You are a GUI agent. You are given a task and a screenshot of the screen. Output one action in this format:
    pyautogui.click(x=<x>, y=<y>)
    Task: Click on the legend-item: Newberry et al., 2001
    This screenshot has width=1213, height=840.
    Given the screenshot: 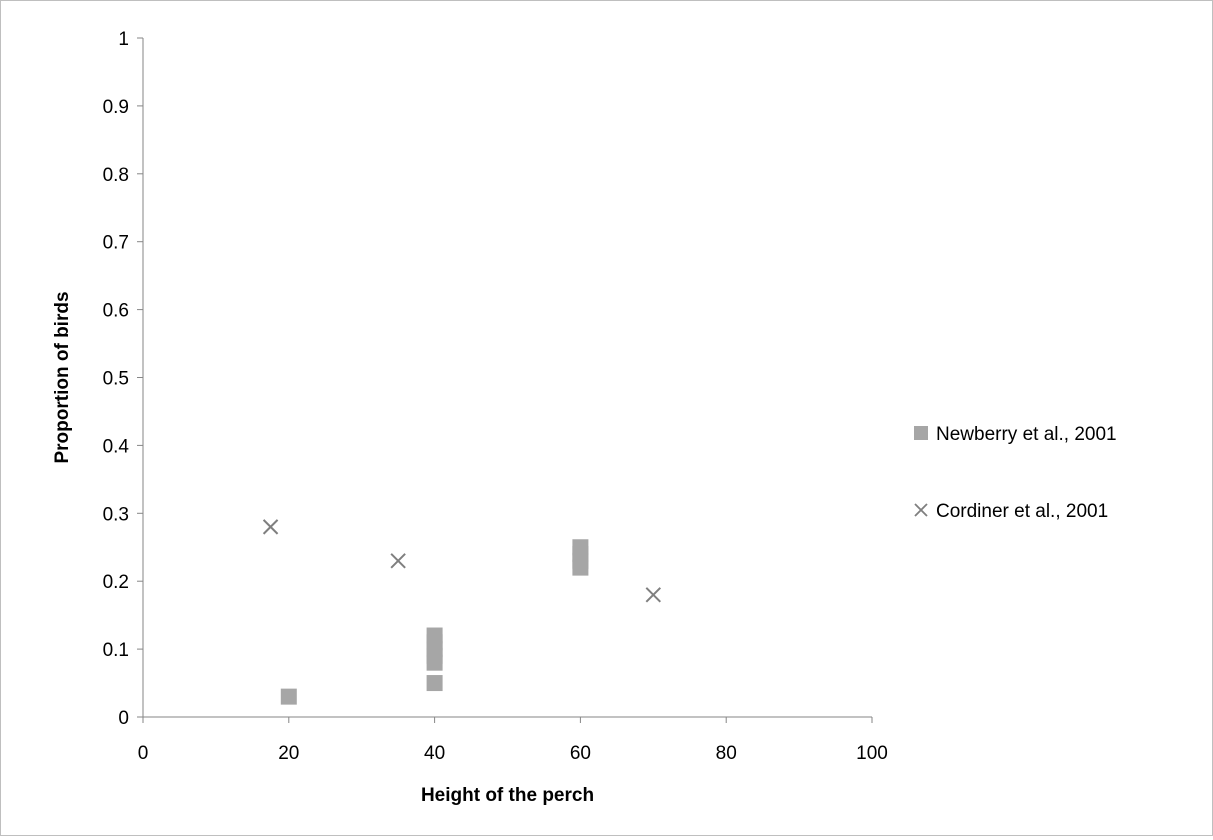 What is the action you would take?
    pyautogui.click(x=1015, y=434)
    